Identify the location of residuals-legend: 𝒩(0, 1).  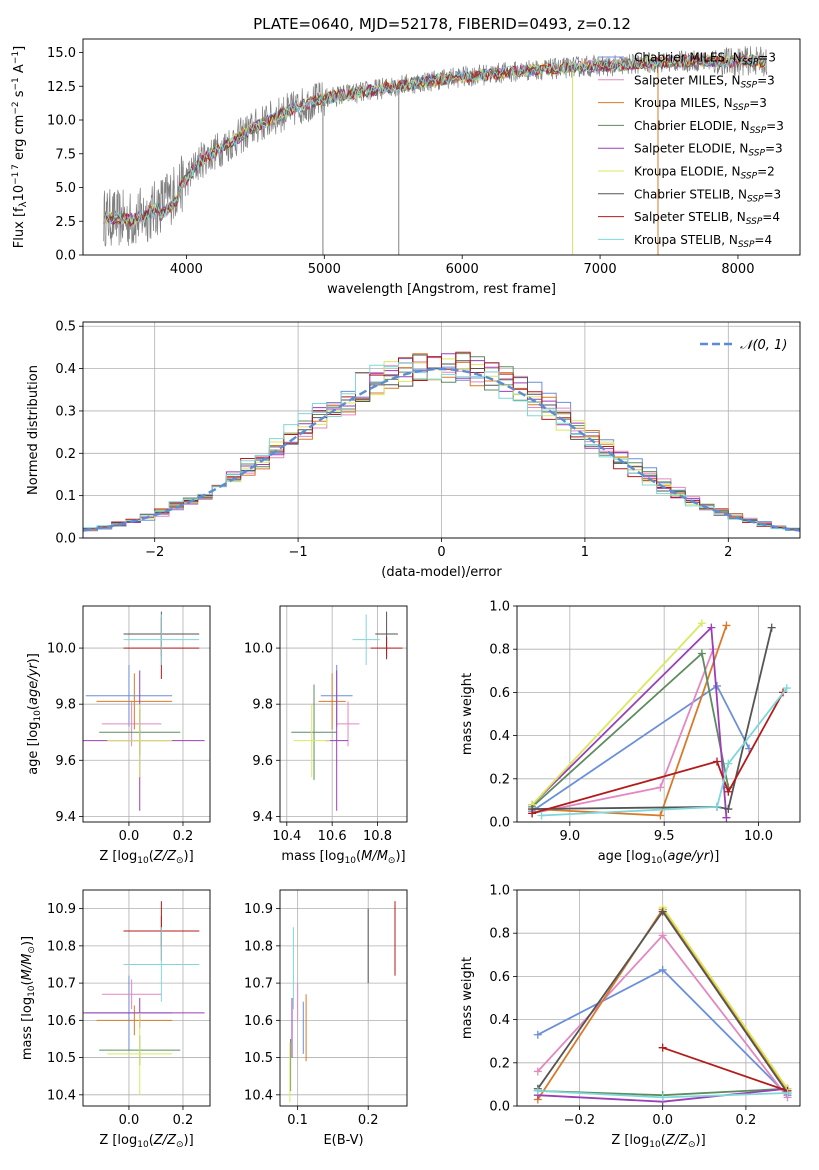
(743, 345).